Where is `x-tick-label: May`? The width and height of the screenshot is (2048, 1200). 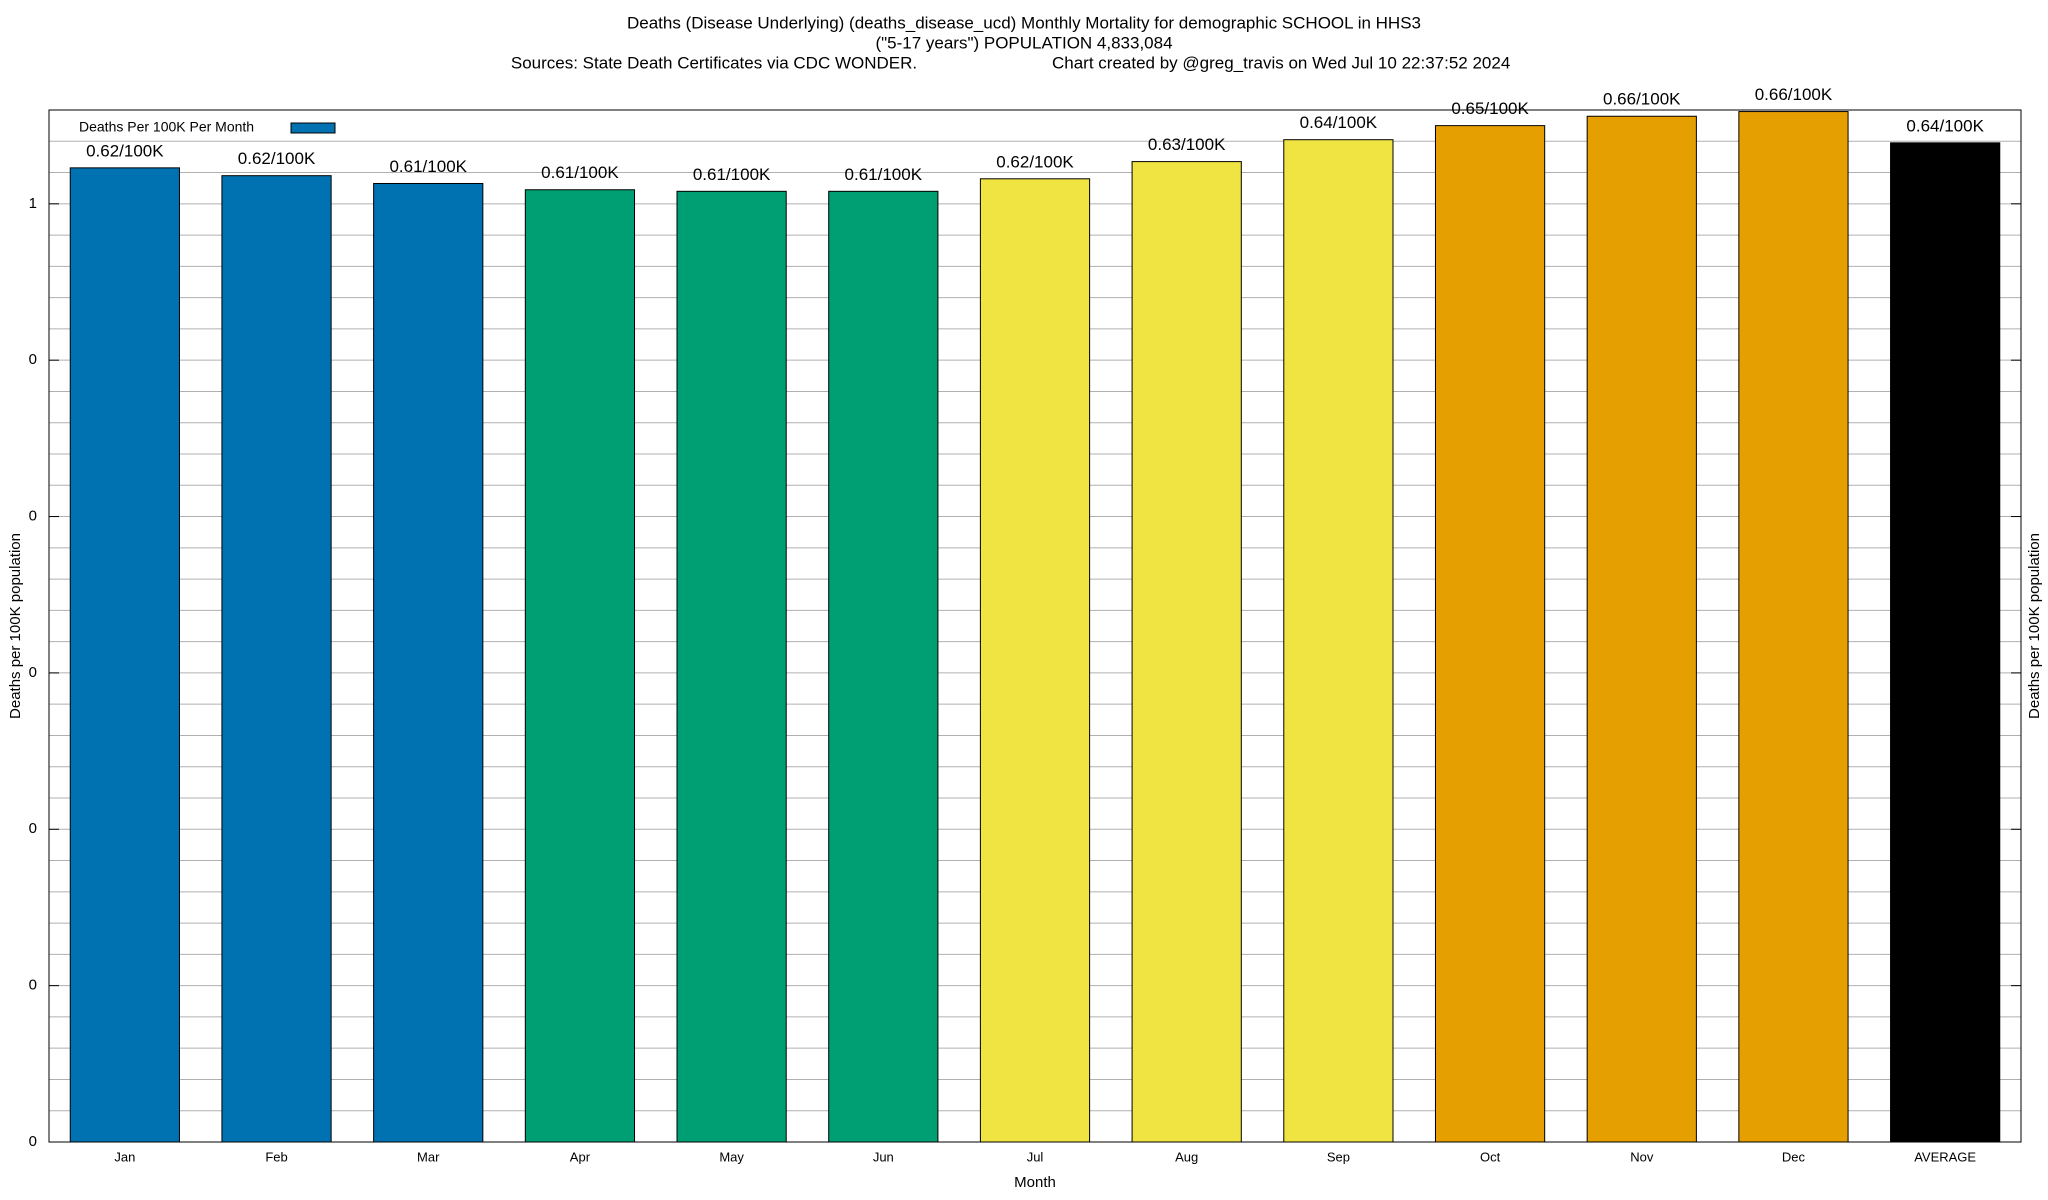
x-tick-label: May is located at coordinates (731, 1156).